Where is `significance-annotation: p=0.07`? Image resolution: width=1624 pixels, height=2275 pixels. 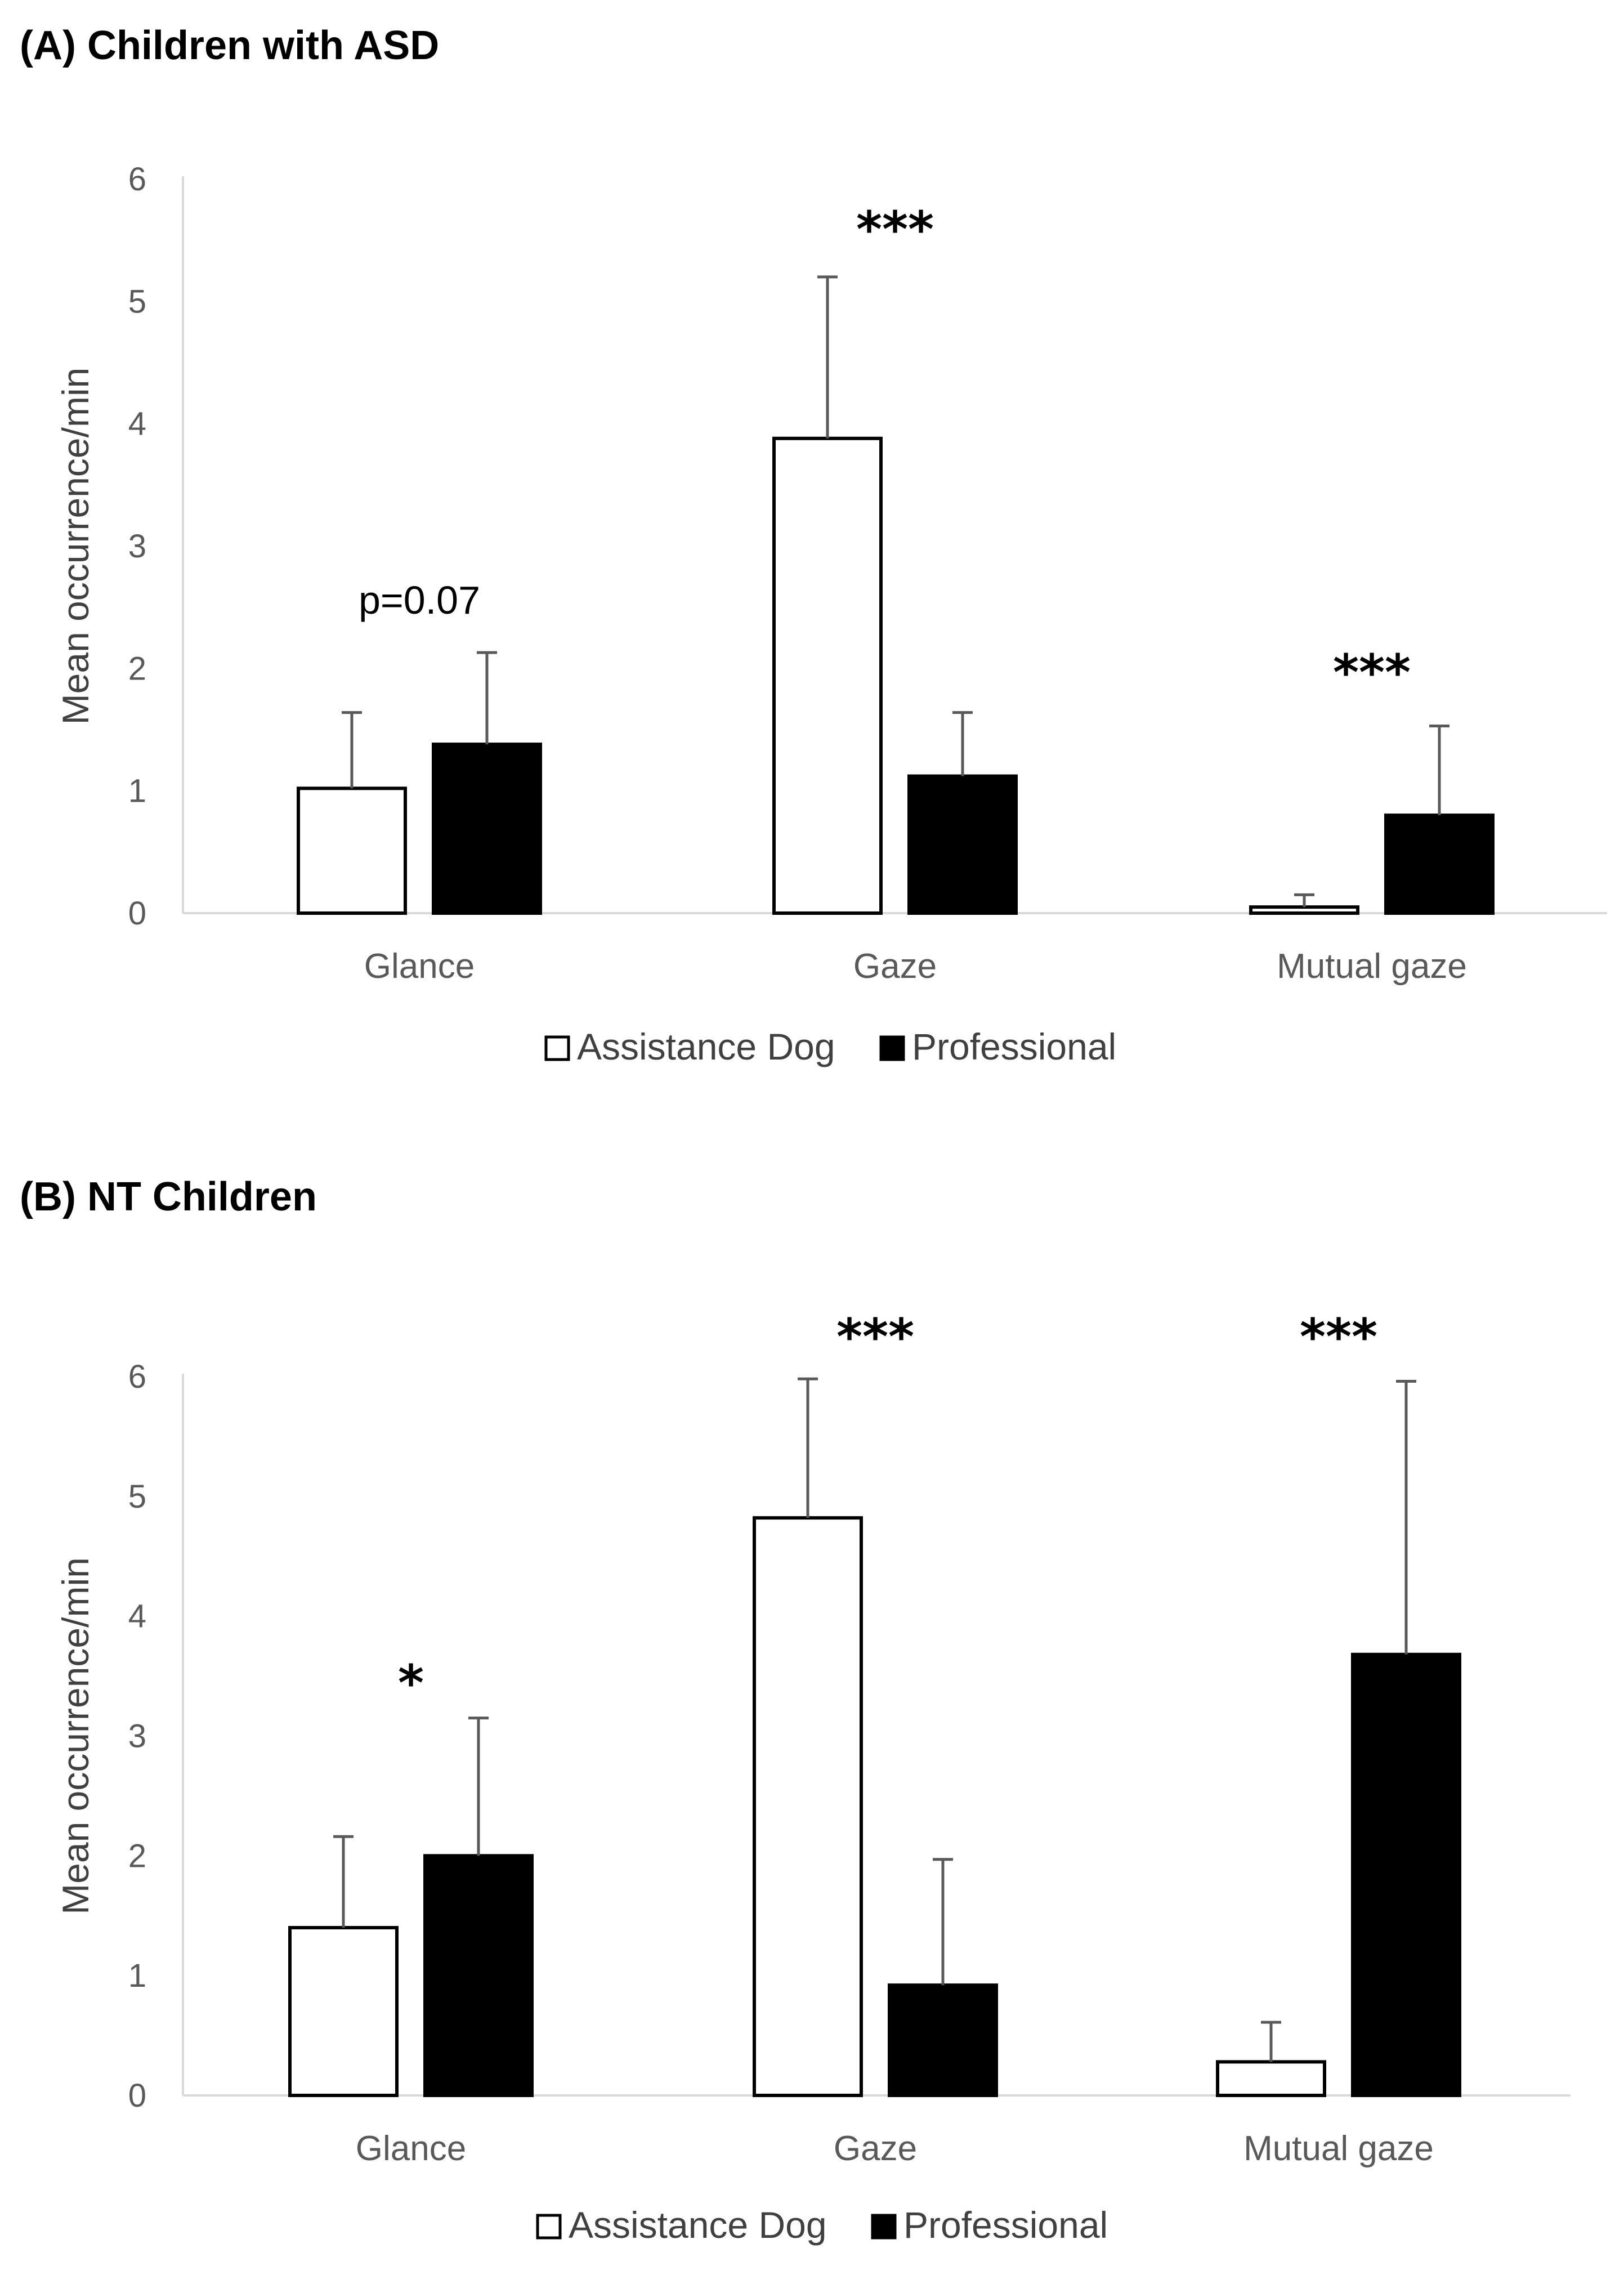 significance-annotation: p=0.07 is located at coordinates (419, 600).